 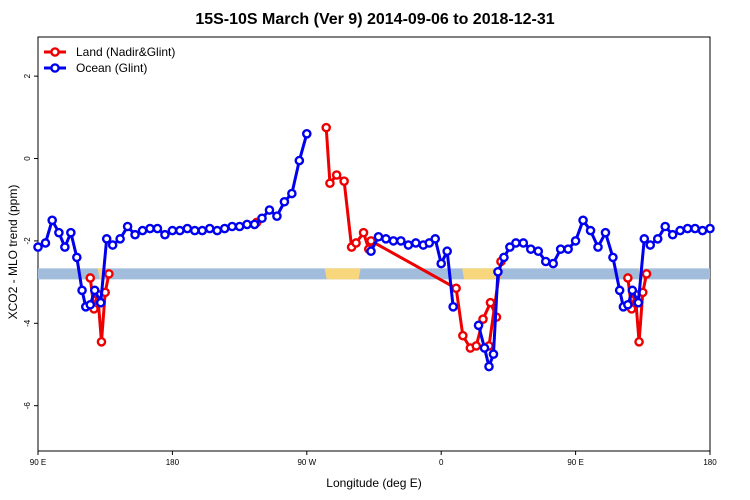 What do you see at coordinates (27, 406) in the screenshot?
I see `y-tick-label: -6` at bounding box center [27, 406].